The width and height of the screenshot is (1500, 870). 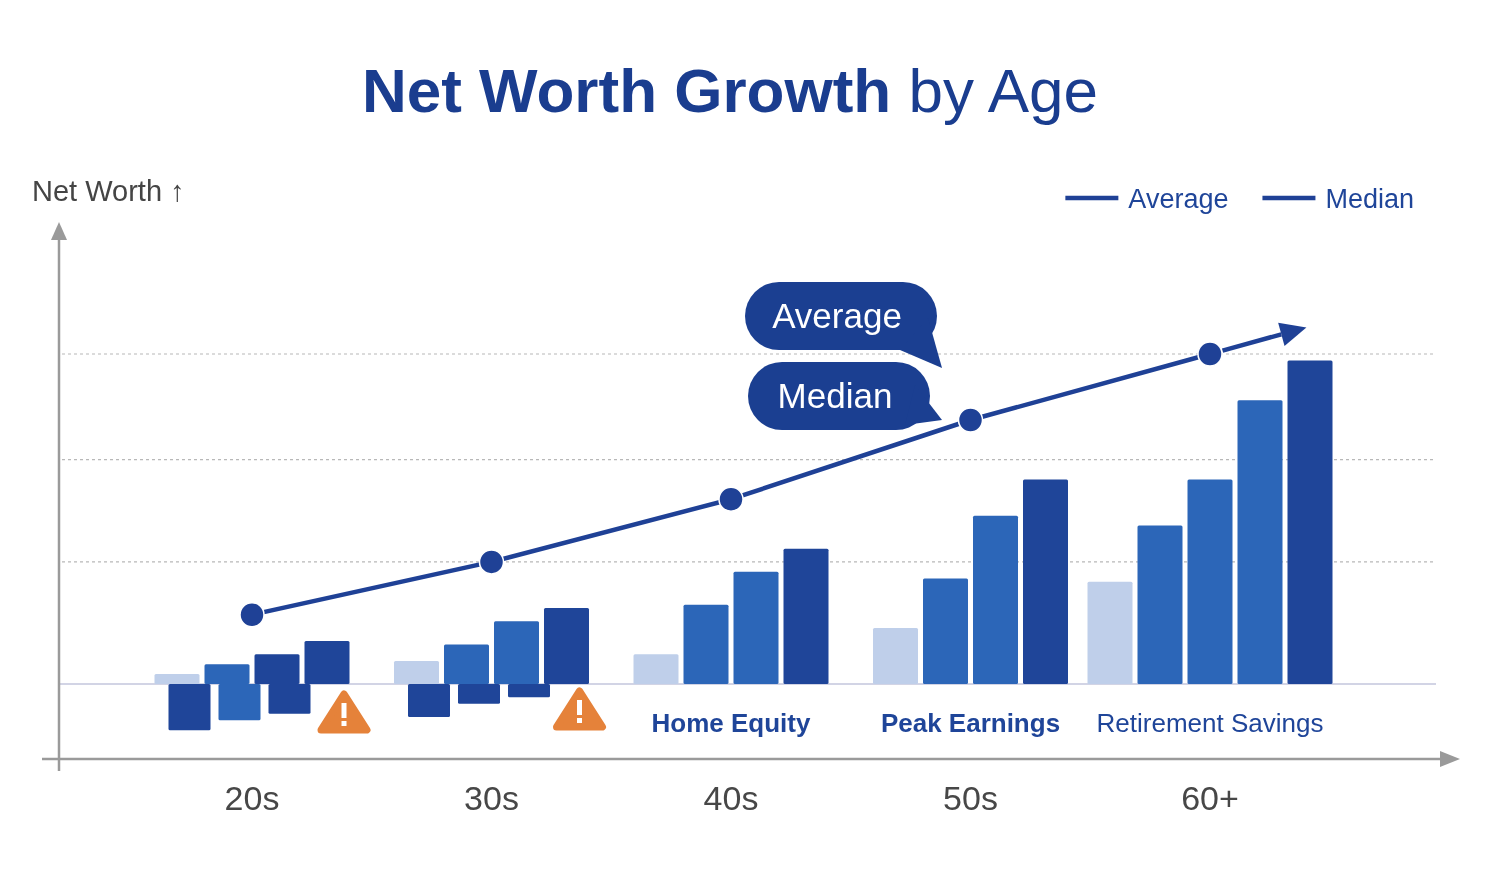 I want to click on legend-label: Average, so click(x=1178, y=199).